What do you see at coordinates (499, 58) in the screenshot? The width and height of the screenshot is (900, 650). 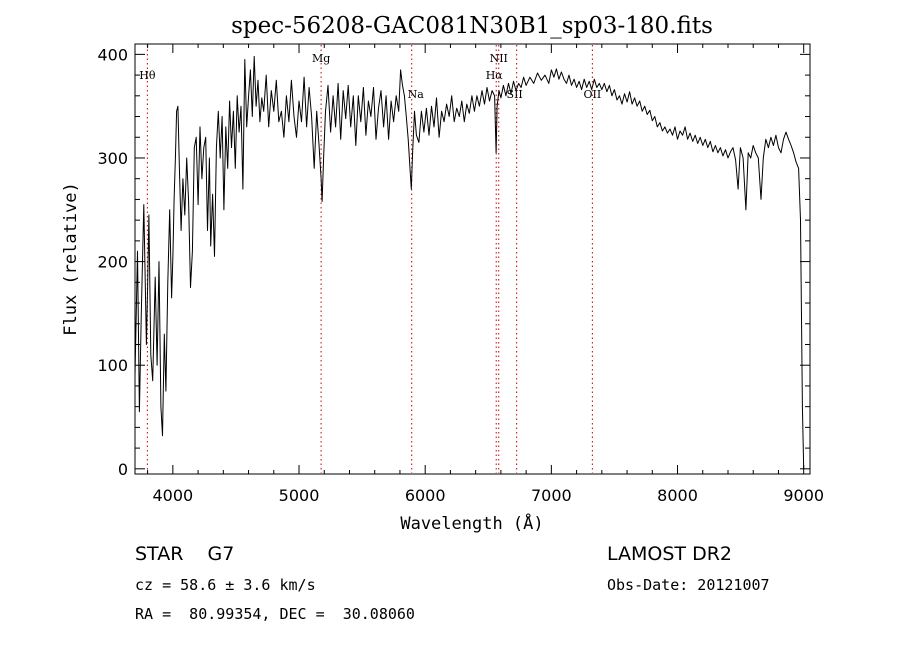 I see `spectral-line-label: NII` at bounding box center [499, 58].